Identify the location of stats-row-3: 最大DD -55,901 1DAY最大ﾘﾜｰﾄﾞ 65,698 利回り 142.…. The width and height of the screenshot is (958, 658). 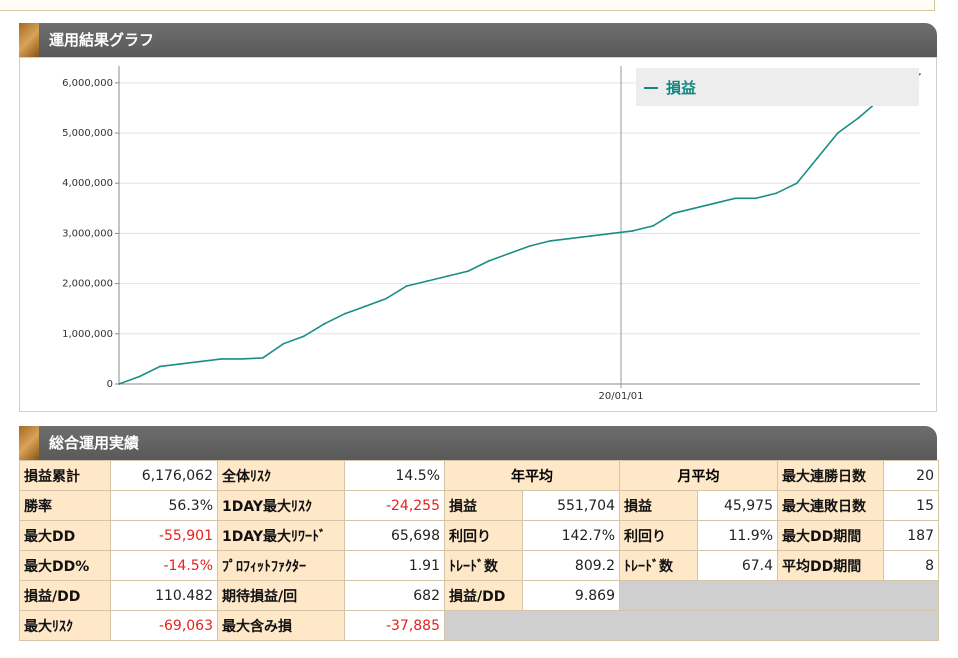
(479, 535).